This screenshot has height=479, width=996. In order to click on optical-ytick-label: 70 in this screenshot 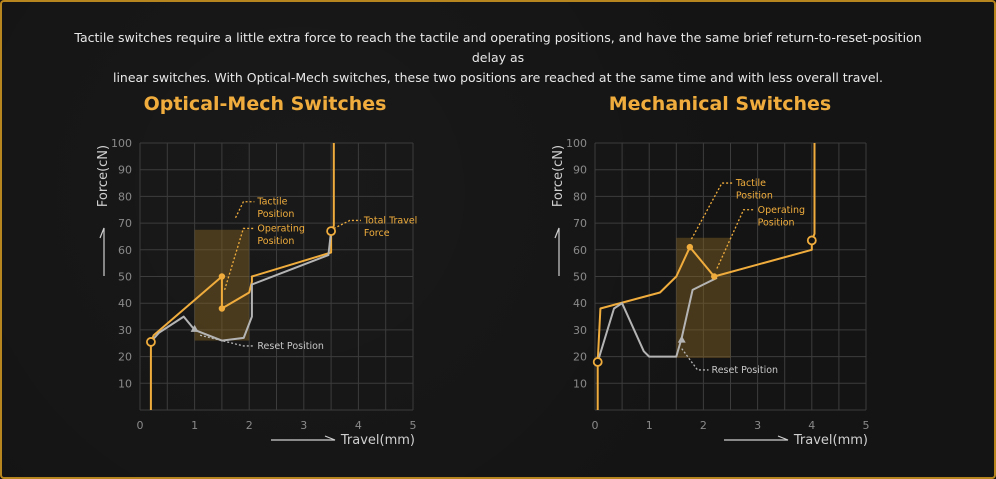, I will do `click(125, 223)`.